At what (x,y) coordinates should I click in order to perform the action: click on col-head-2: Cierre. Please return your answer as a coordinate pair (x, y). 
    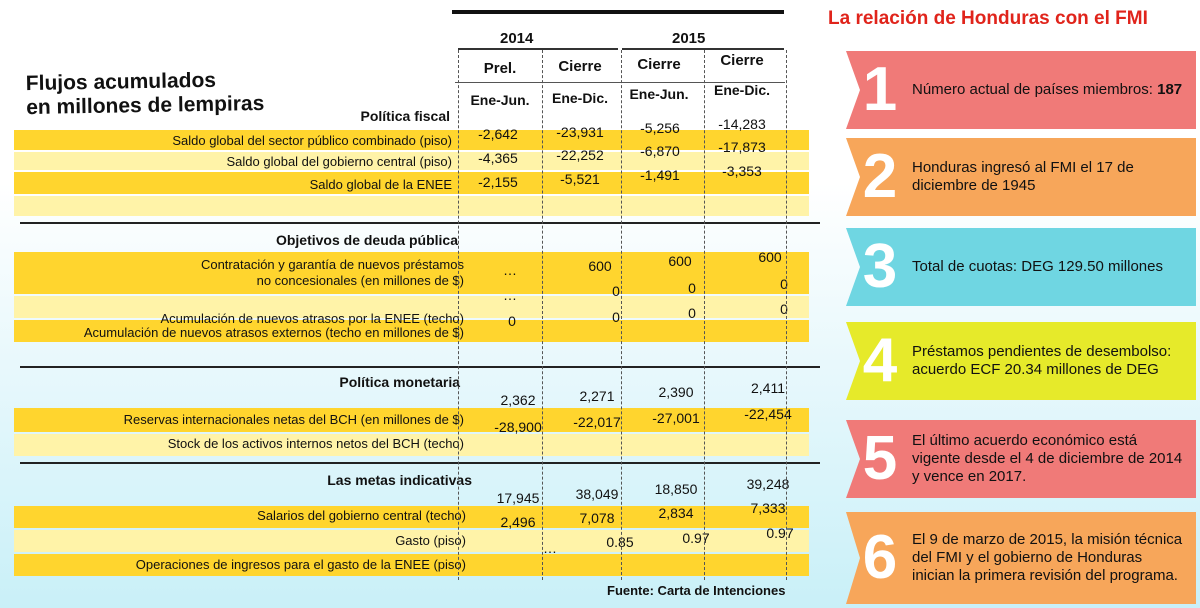
    Looking at the image, I should click on (580, 66).